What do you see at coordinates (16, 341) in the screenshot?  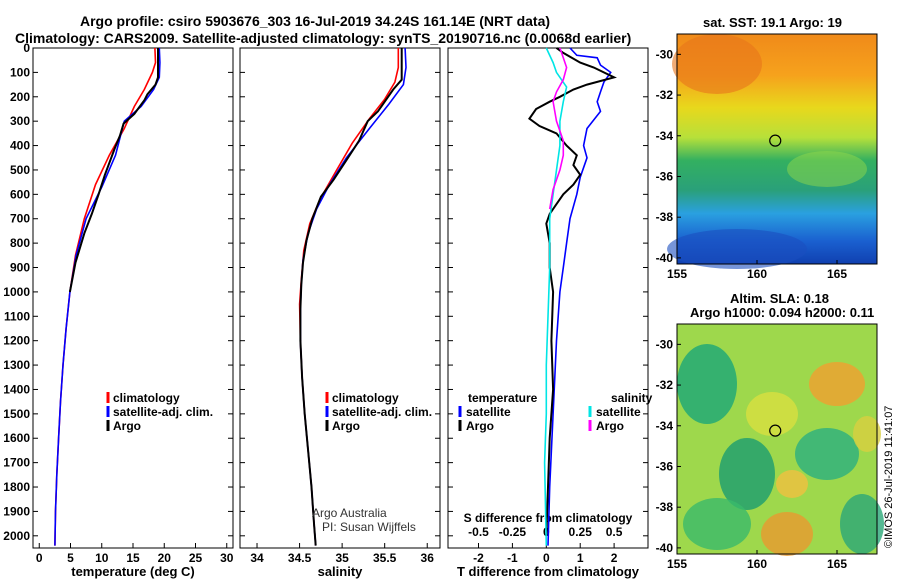 I see `y-tick-label: 1200` at bounding box center [16, 341].